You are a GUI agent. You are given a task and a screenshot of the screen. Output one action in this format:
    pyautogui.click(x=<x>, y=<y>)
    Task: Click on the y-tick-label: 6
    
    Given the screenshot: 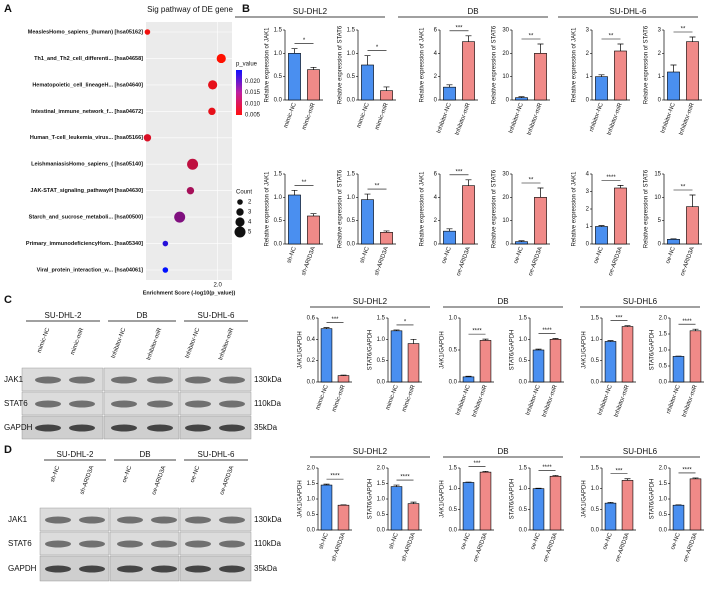 What is the action you would take?
    pyautogui.click(x=436, y=31)
    